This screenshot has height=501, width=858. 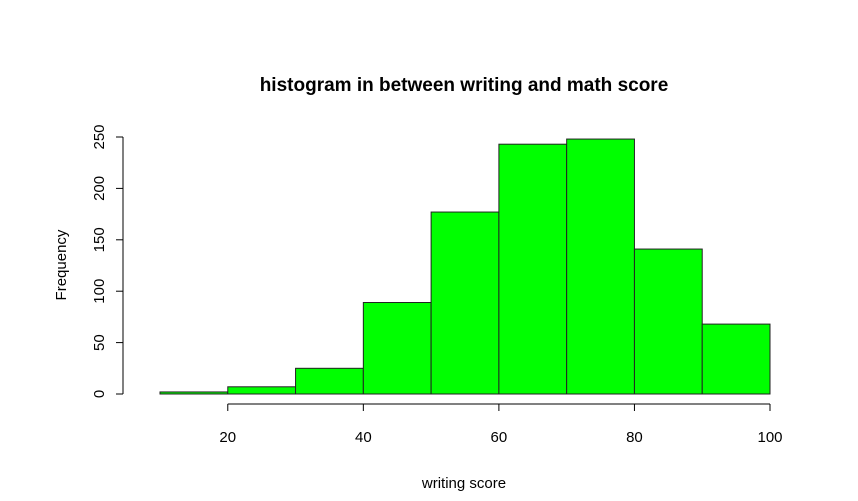 What do you see at coordinates (99, 394) in the screenshot?
I see `y-tick-label: 0` at bounding box center [99, 394].